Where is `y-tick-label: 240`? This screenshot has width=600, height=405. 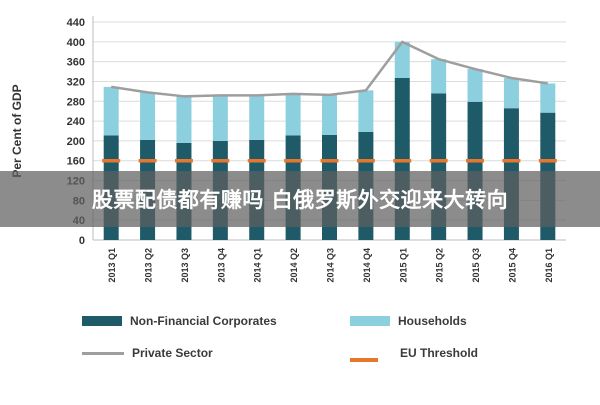 y-tick-label: 240 is located at coordinates (76, 122).